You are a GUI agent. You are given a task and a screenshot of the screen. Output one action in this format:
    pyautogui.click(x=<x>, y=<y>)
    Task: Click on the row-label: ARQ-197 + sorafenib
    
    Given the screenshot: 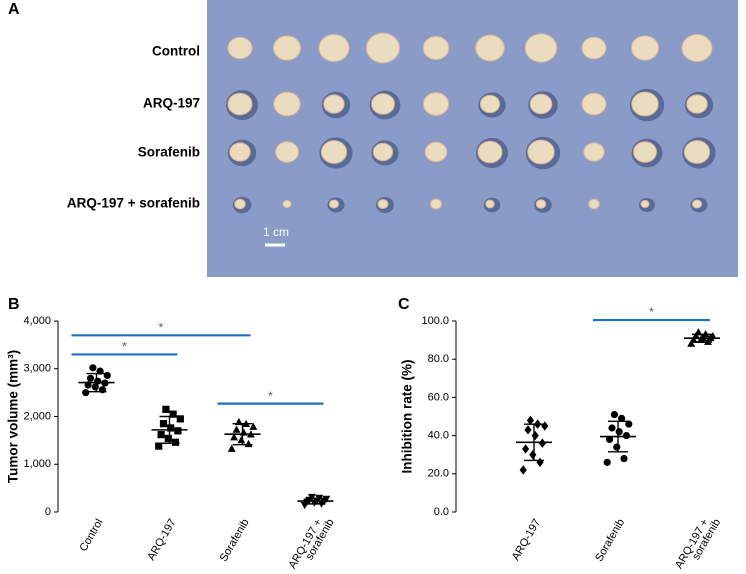 What is the action you would take?
    pyautogui.click(x=133, y=203)
    